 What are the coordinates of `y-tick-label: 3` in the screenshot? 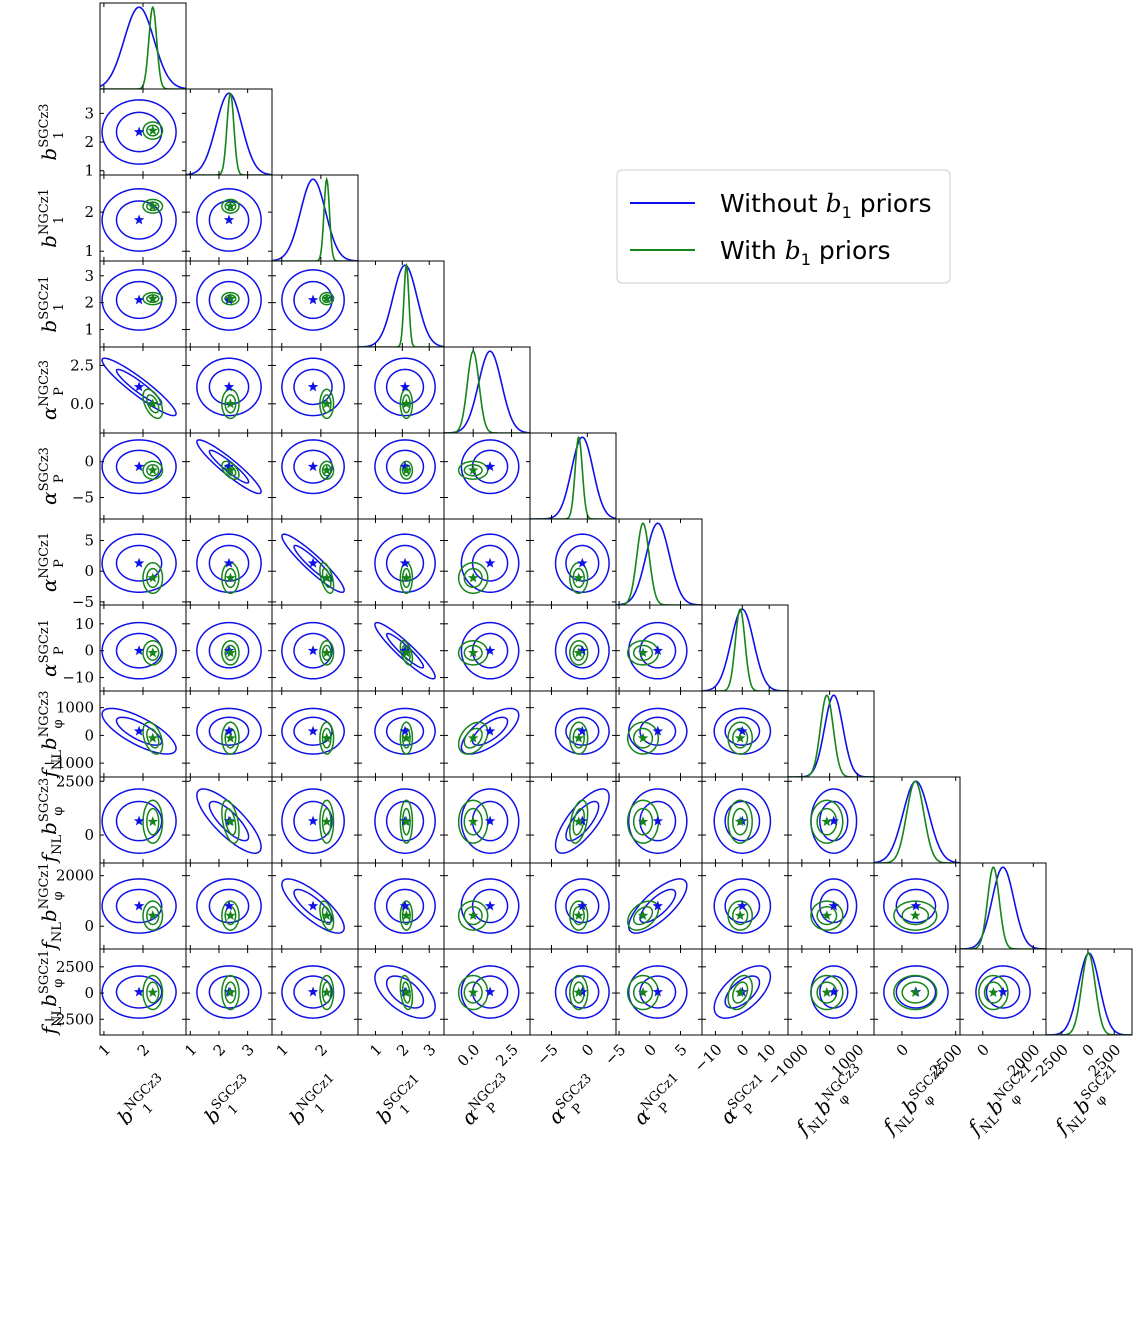 It's located at (89, 276).